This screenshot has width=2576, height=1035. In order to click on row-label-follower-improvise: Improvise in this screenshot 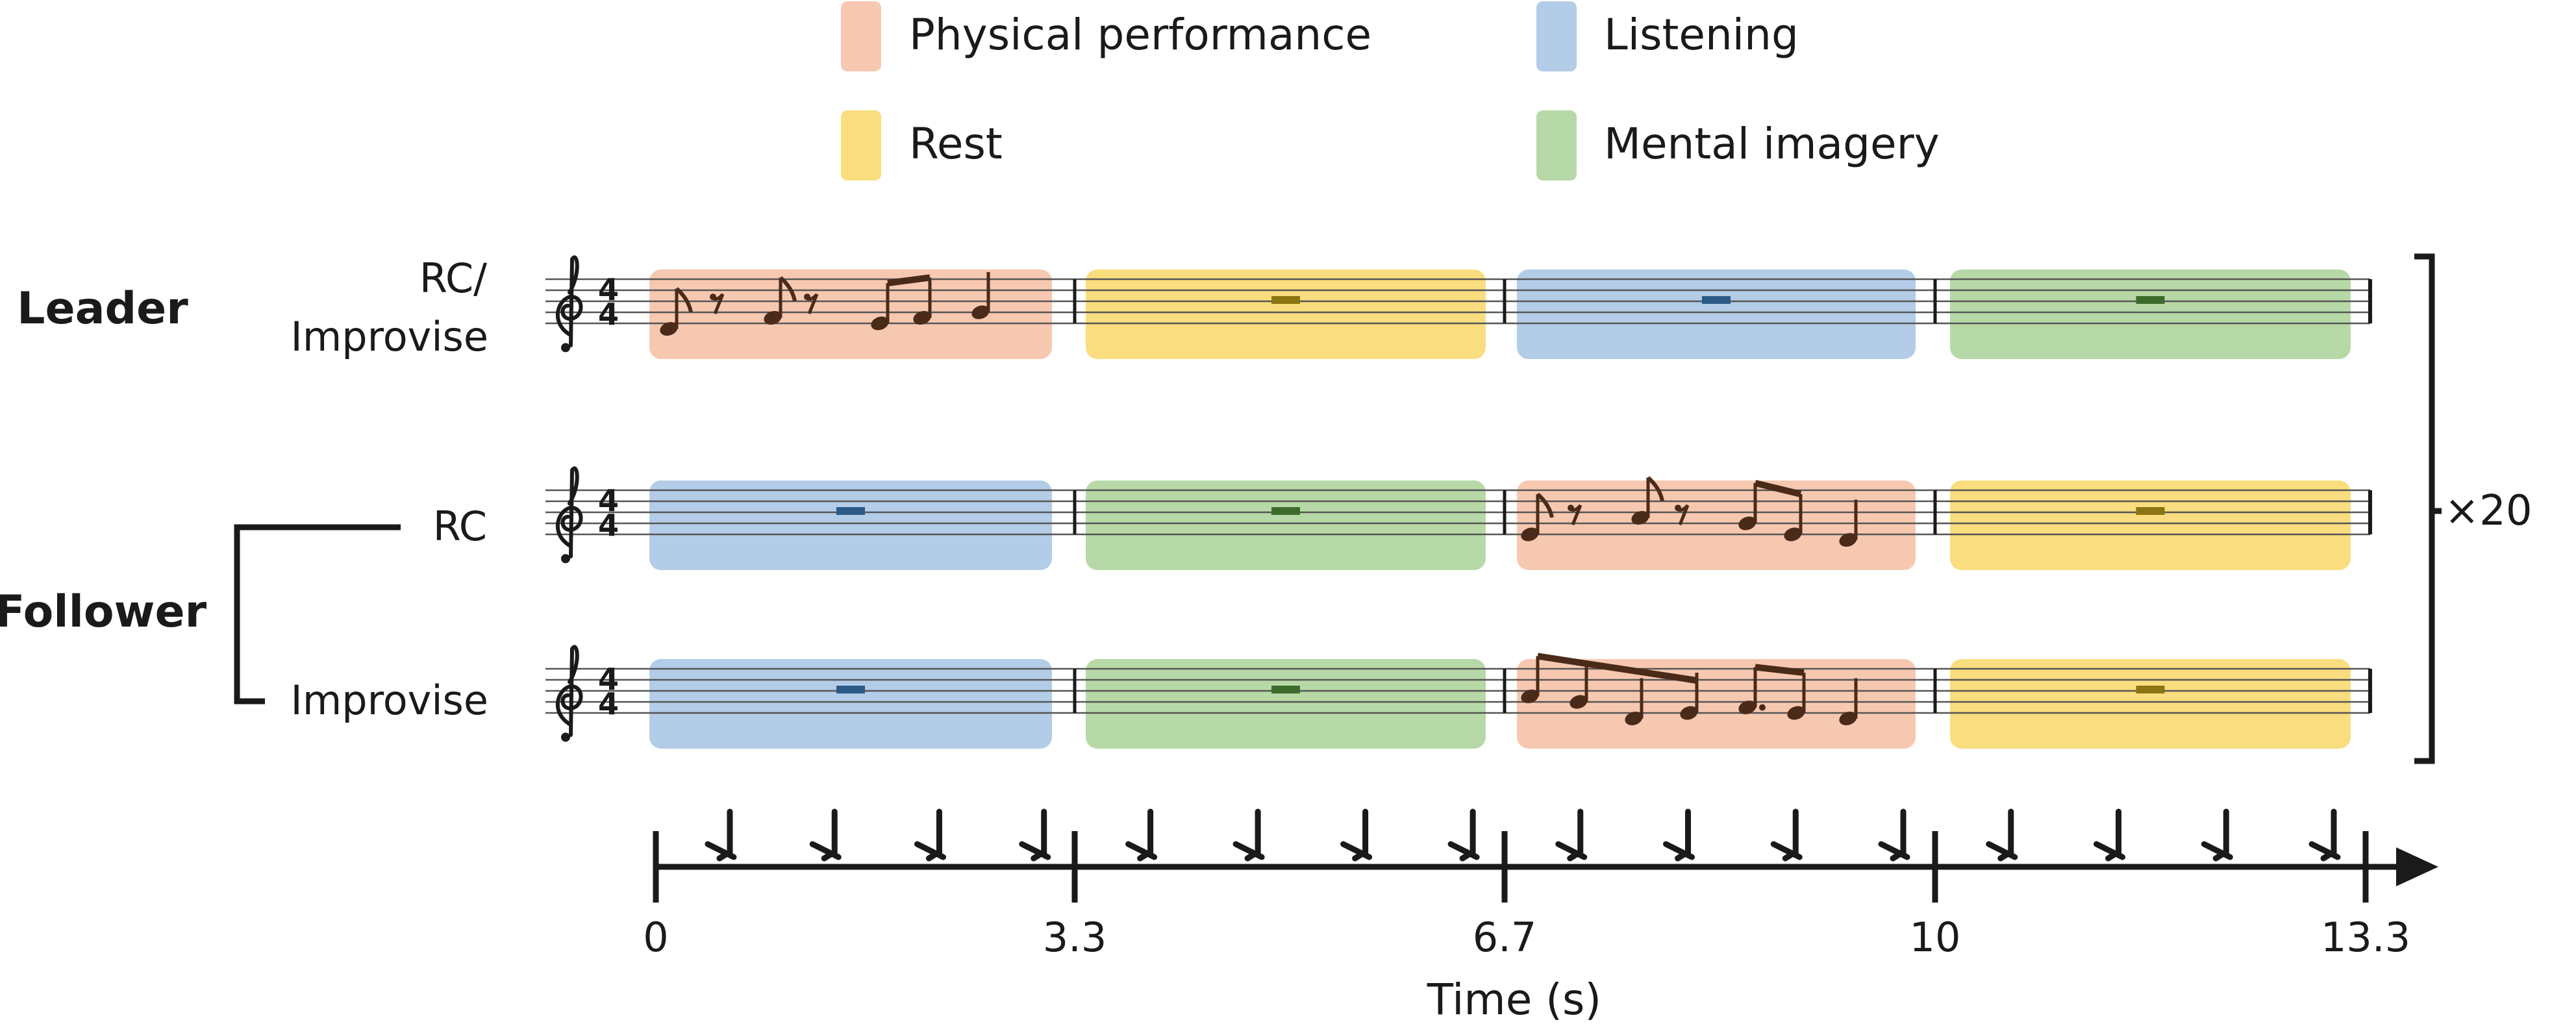, I will do `click(389, 700)`.